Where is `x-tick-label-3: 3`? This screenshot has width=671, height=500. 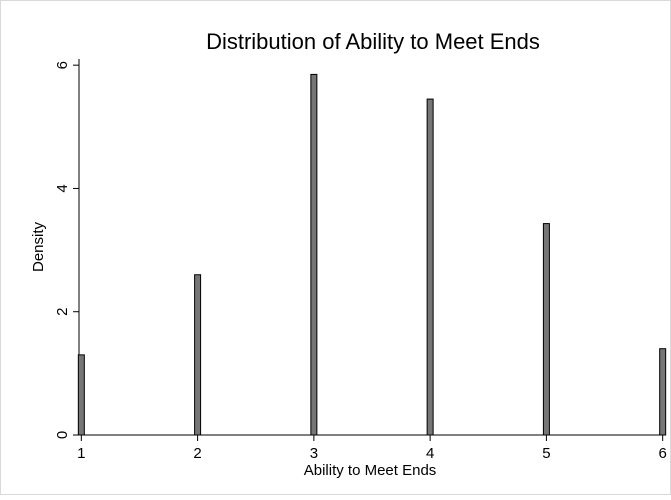 x-tick-label-3: 3 is located at coordinates (314, 453).